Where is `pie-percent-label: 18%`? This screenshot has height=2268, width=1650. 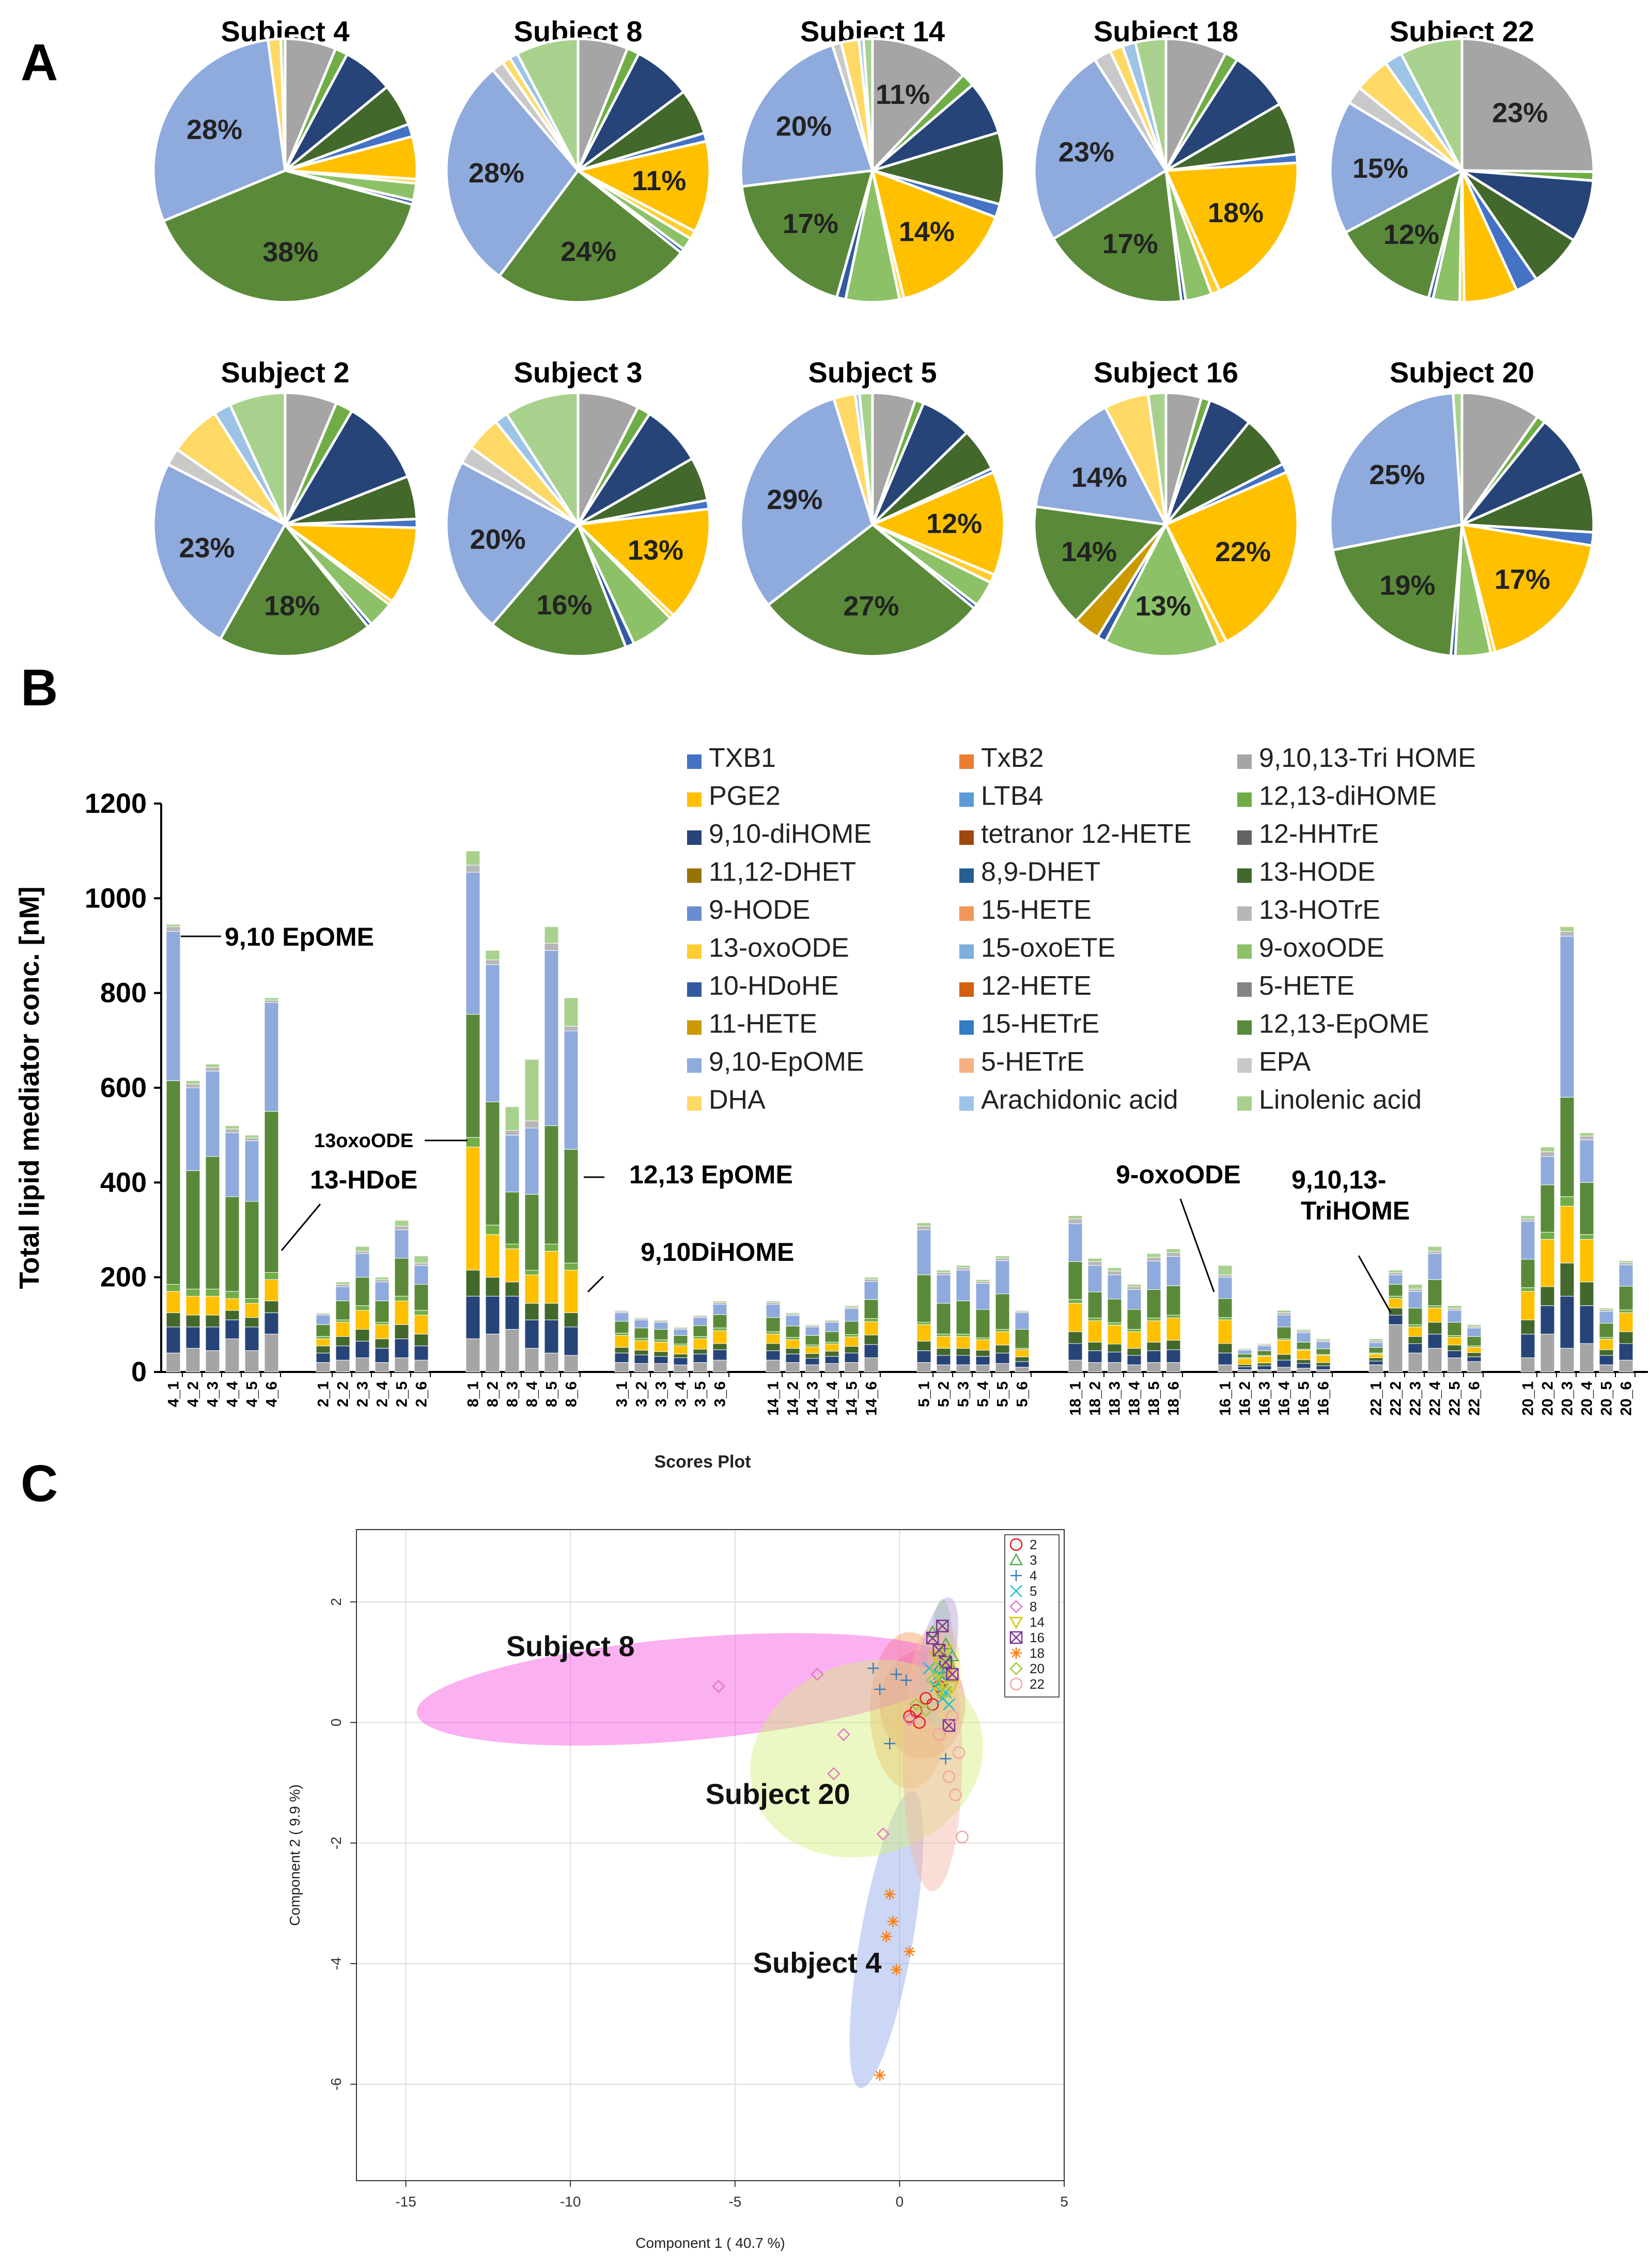 pie-percent-label: 18% is located at coordinates (292, 606).